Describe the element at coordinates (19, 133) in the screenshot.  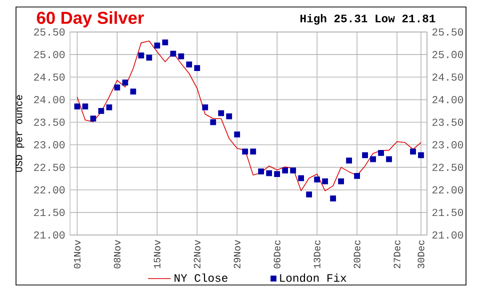
I see `y-axis-title: USD per ounce` at that location.